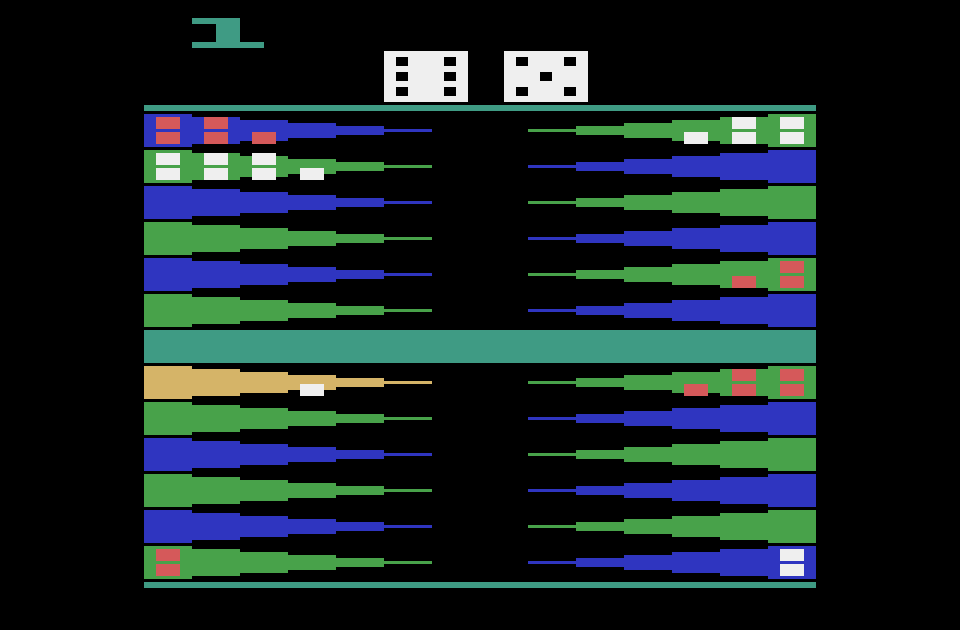  What do you see at coordinates (228, 30) in the screenshot?
I see `indicator-stem` at bounding box center [228, 30].